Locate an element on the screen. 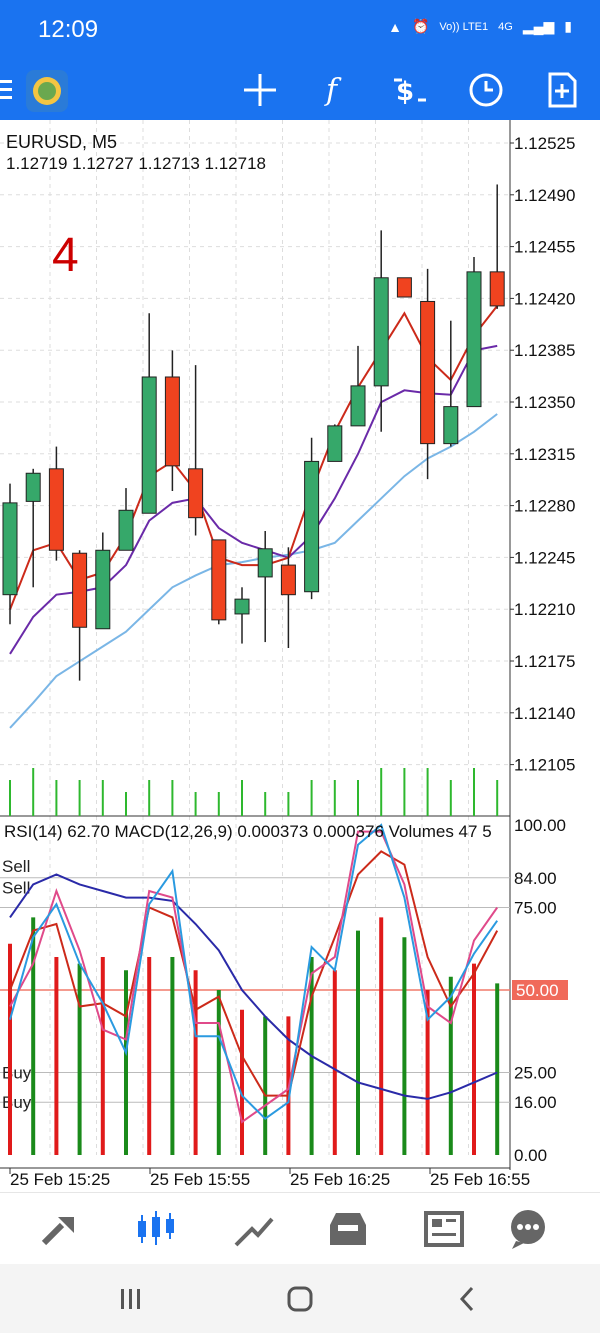  quotes-icon is located at coordinates (60, 1229).